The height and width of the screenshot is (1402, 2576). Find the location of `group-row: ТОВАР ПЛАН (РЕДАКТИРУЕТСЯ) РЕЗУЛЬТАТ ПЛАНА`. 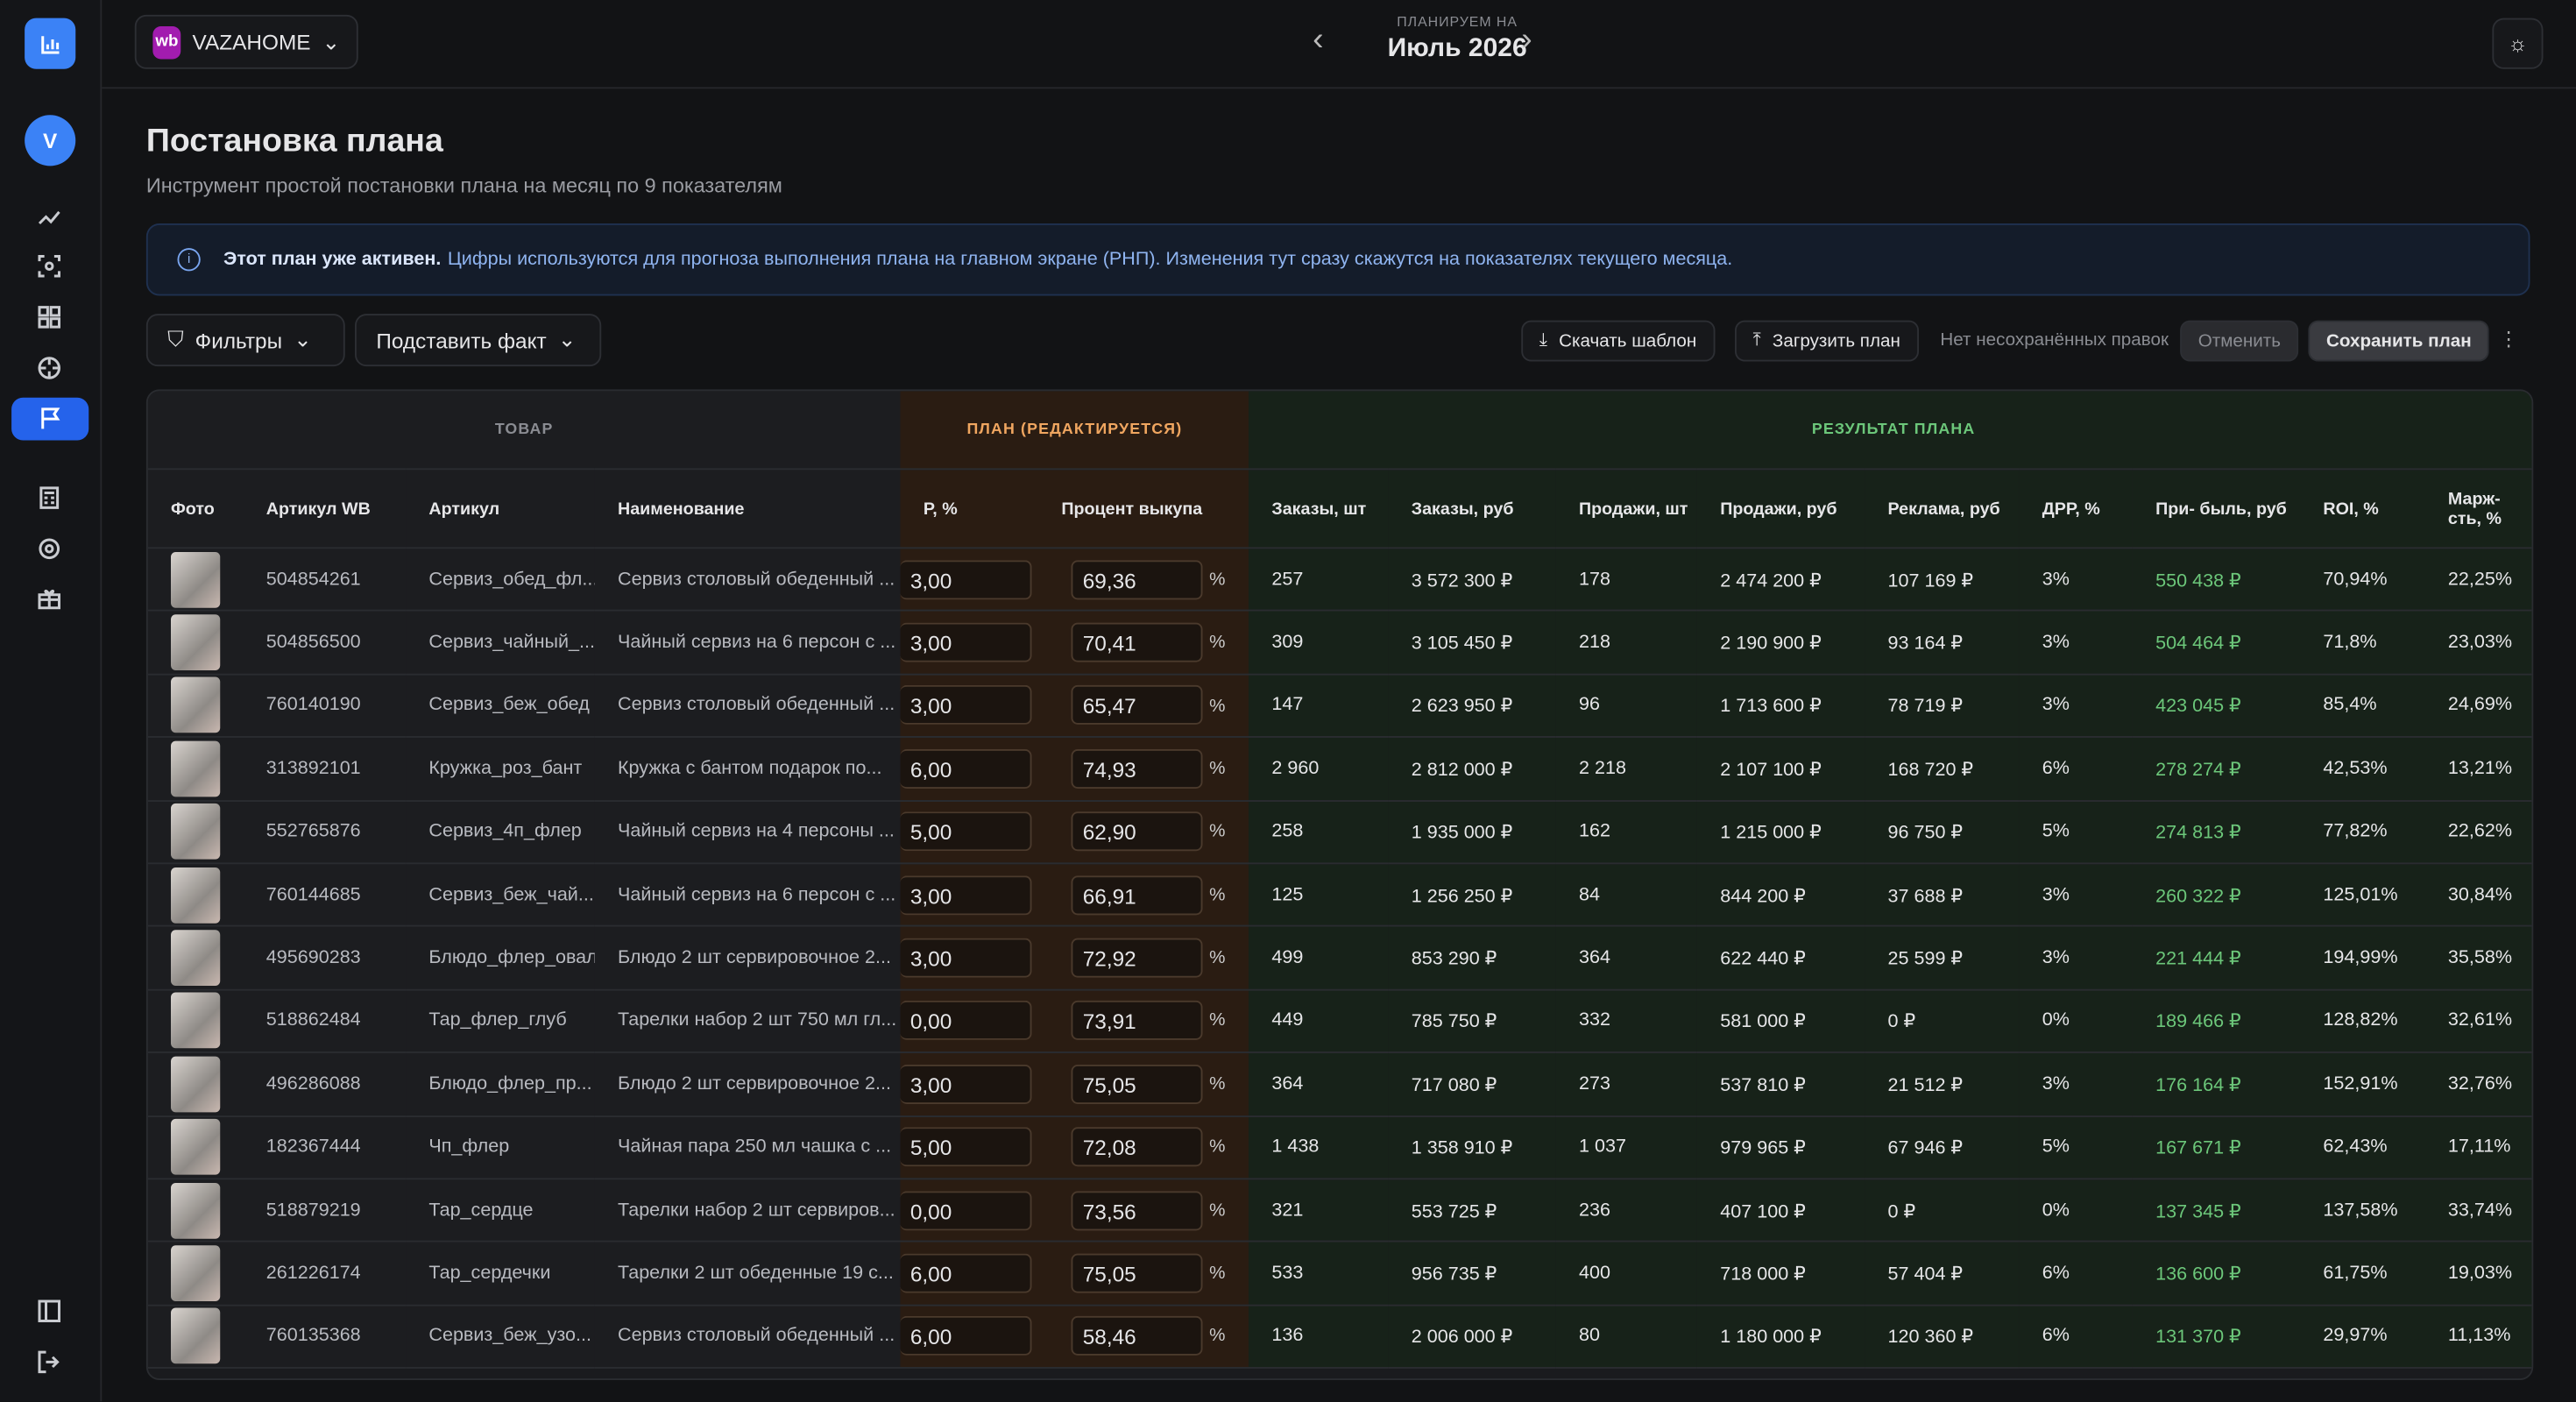

group-row: ТОВАР ПЛАН (РЕДАКТИРУЕТСЯ) РЕЗУЛЬТАТ ПЛАНА is located at coordinates (1339, 431).